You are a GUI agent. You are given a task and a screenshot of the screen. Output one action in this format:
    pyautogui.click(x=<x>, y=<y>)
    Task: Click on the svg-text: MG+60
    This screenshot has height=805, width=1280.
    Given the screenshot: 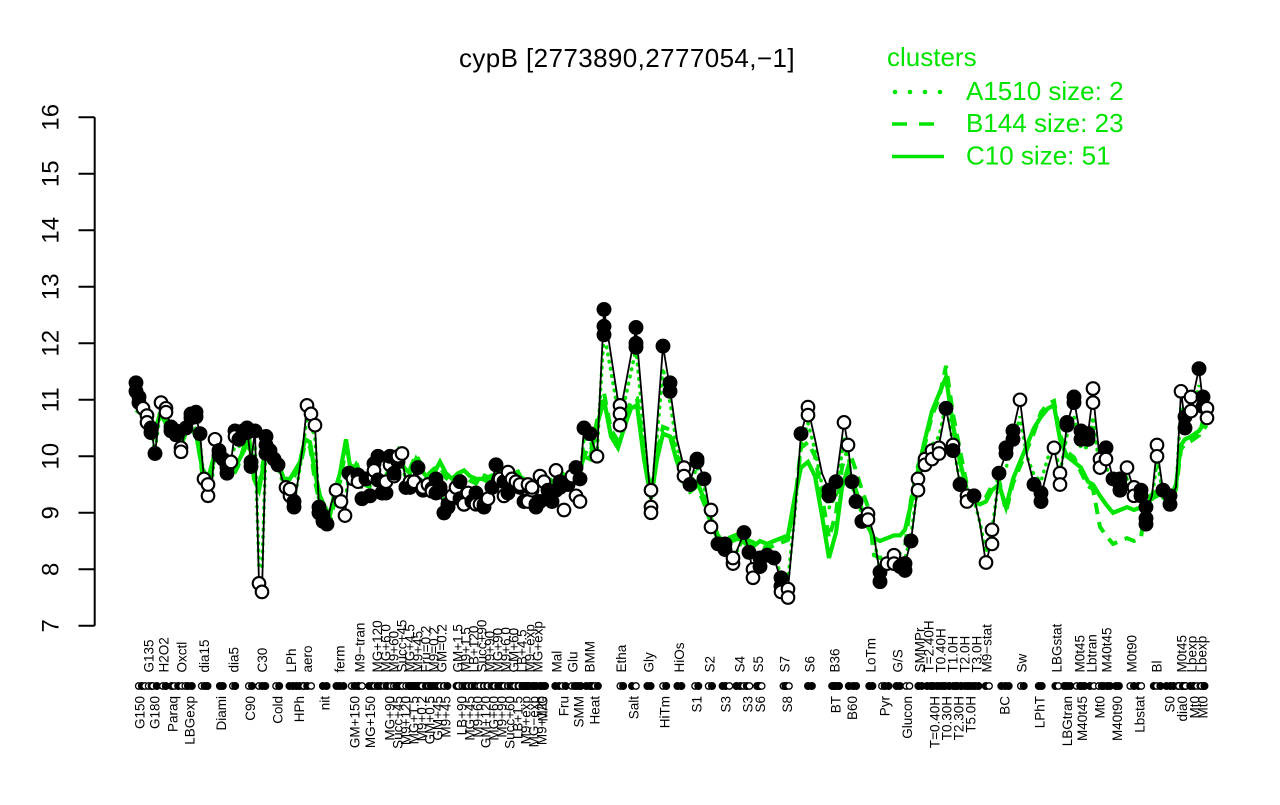 What is the action you would take?
    pyautogui.click(x=494, y=718)
    